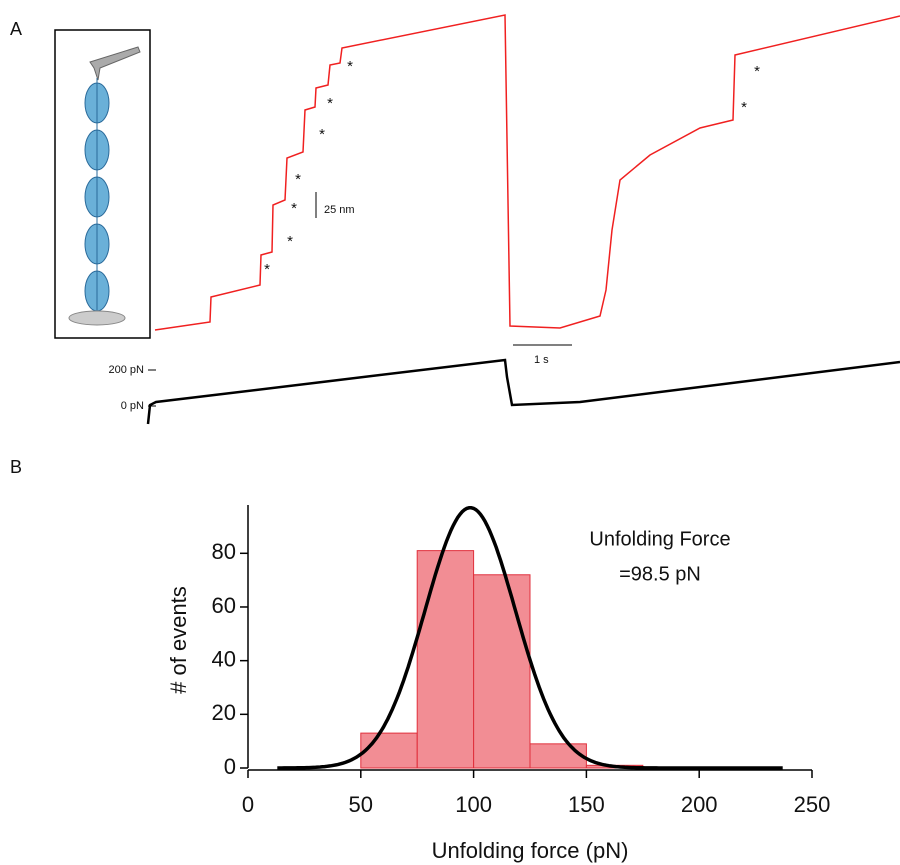 This screenshot has width=900, height=865. What do you see at coordinates (115, 63) in the screenshot?
I see `cantilever` at bounding box center [115, 63].